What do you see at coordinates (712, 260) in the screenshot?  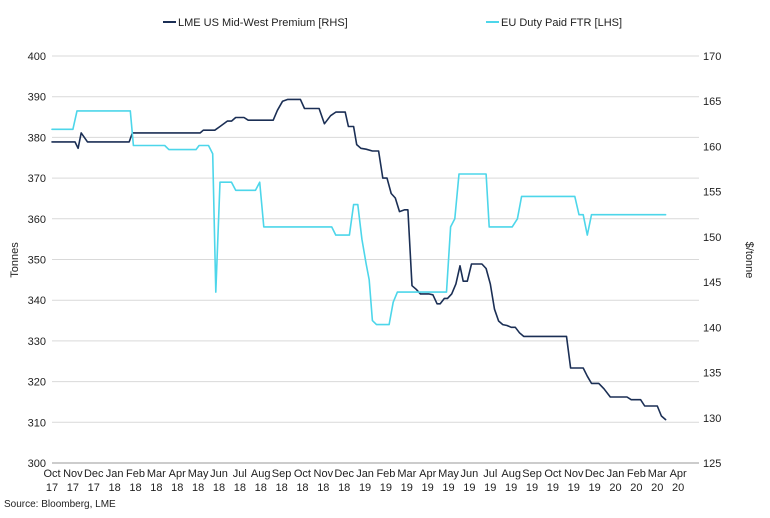 I see `right-axis-ticks: 125 130 135 140 145 150 155 160 165 170` at bounding box center [712, 260].